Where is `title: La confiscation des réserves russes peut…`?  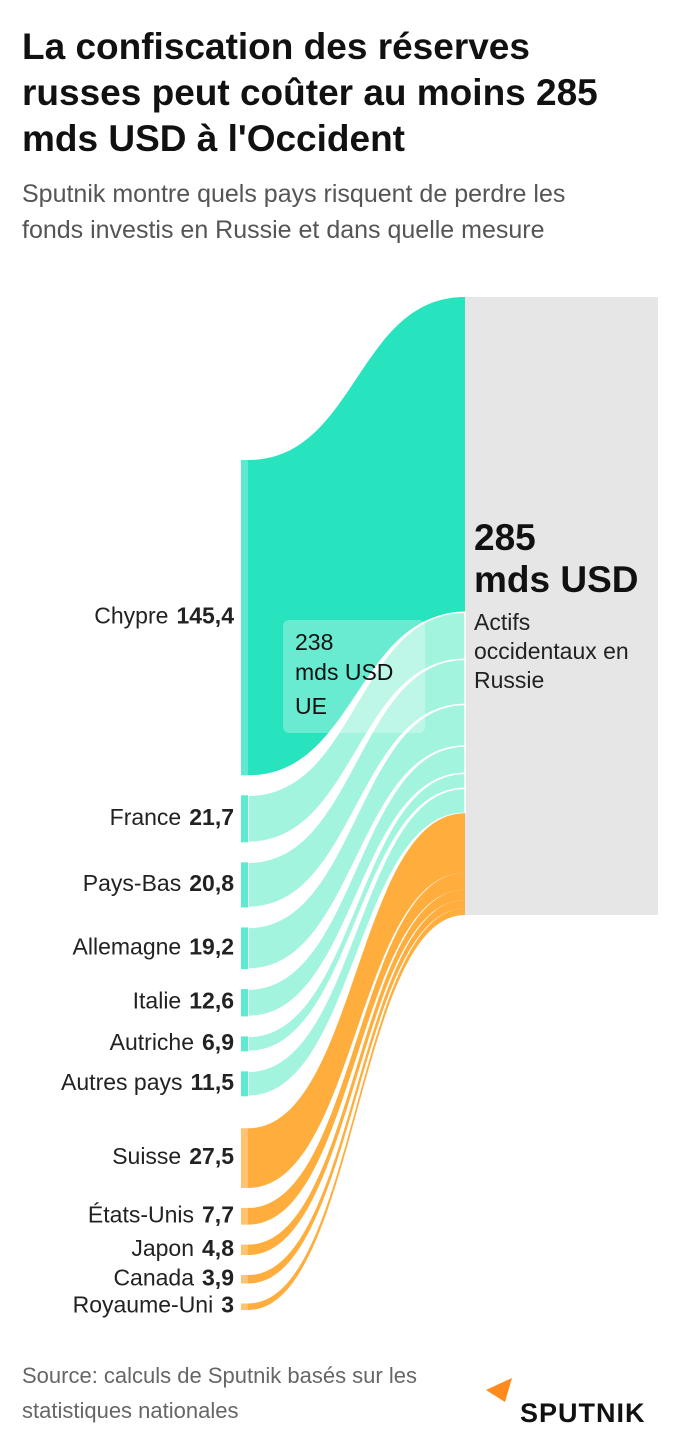
title: La confiscation des réserves russes peut… is located at coordinates (310, 92).